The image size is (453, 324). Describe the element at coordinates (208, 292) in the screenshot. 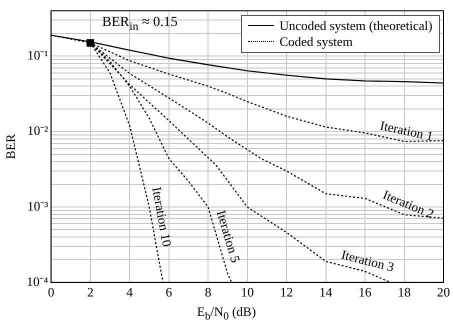

I see `x-tick-label: 8` at that location.